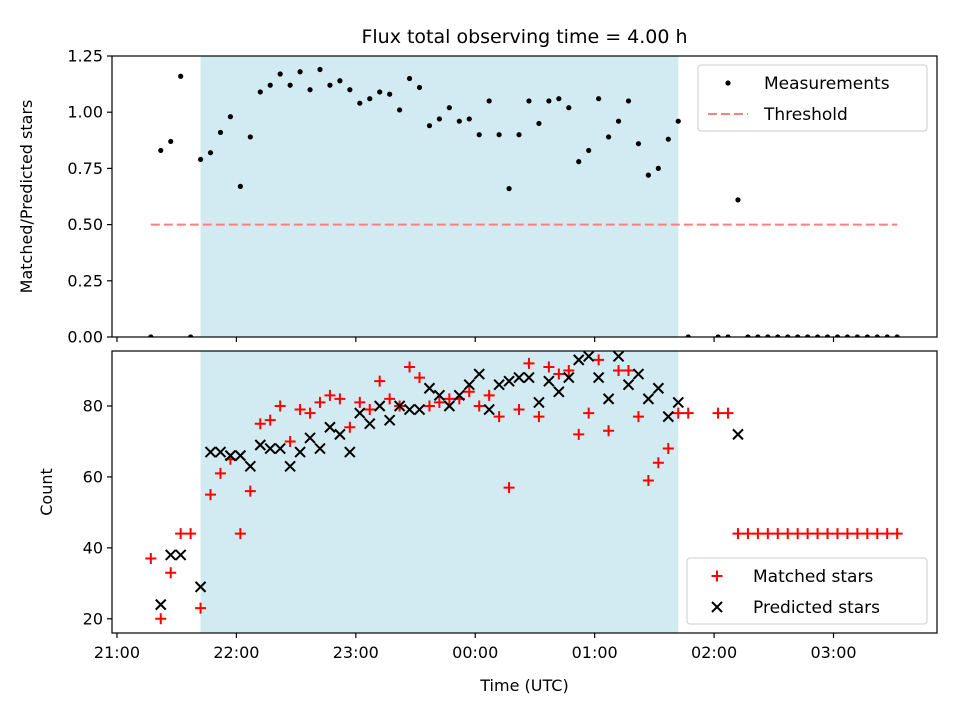 The width and height of the screenshot is (960, 724). Describe the element at coordinates (46, 492) in the screenshot. I see `y-axis-label: Count` at that location.